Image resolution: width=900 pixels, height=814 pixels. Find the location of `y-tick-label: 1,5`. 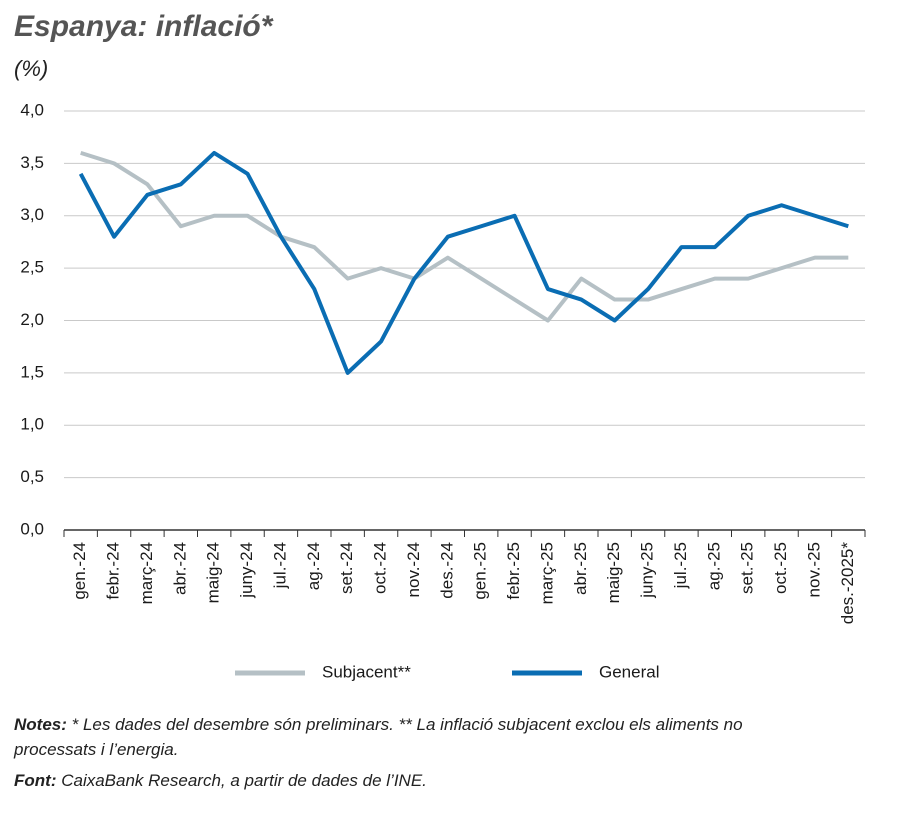

y-tick-label: 1,5 is located at coordinates (32, 371).